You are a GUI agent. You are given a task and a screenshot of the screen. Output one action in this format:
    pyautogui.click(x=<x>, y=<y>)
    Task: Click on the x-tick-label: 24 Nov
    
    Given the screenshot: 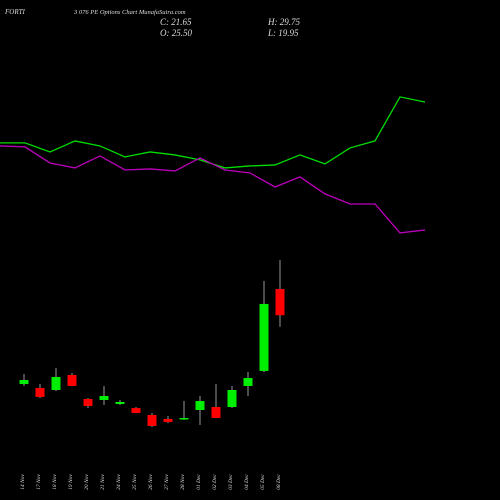 What is the action you would take?
    pyautogui.click(x=118, y=482)
    